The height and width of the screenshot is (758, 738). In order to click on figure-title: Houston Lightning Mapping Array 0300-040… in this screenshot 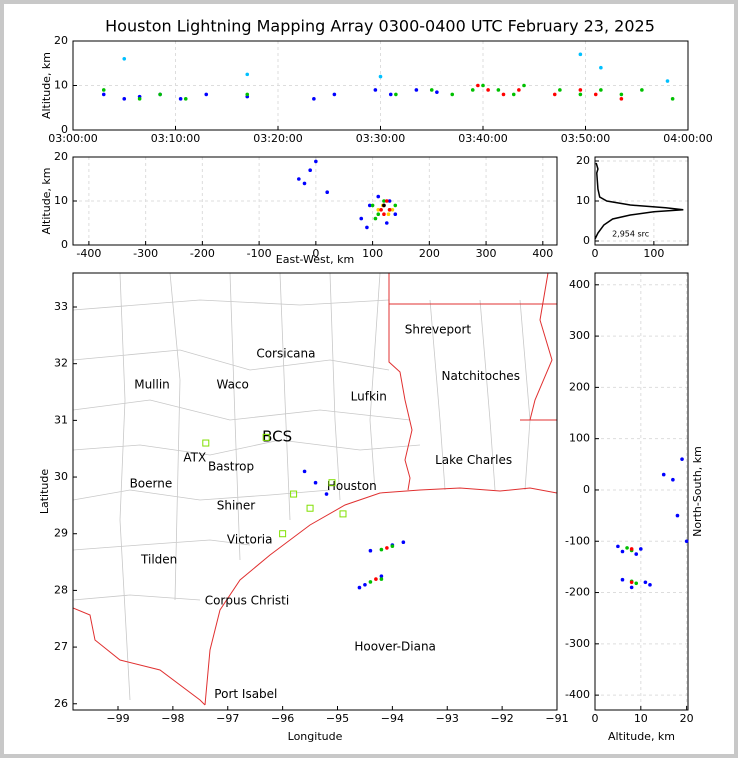, I will do `click(380, 26)`.